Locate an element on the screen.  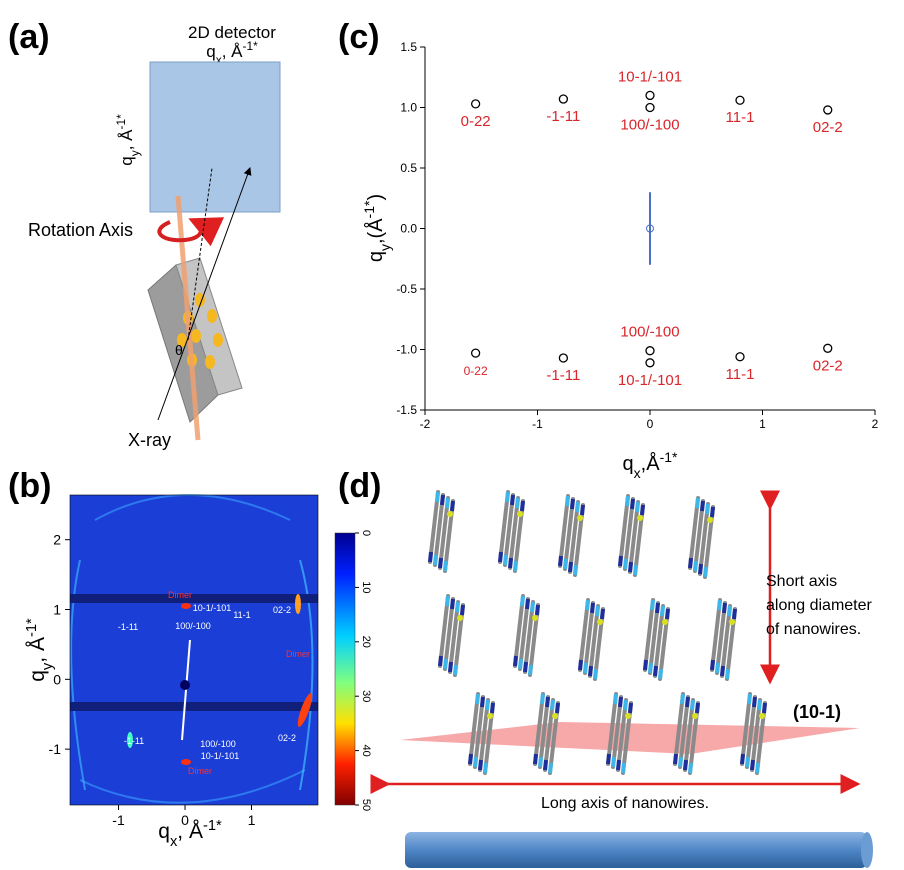
label-part: , Å is located at coordinates (37, 650).